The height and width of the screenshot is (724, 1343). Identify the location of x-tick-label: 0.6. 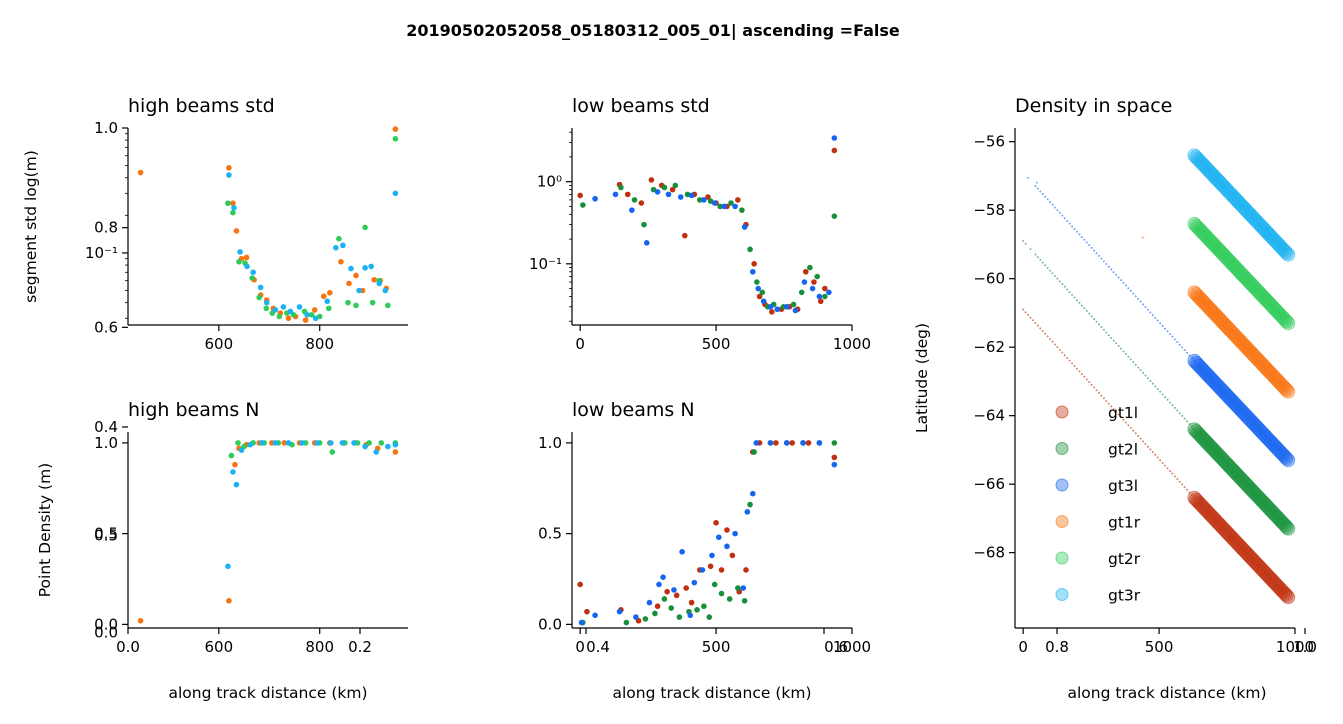
(836, 647).